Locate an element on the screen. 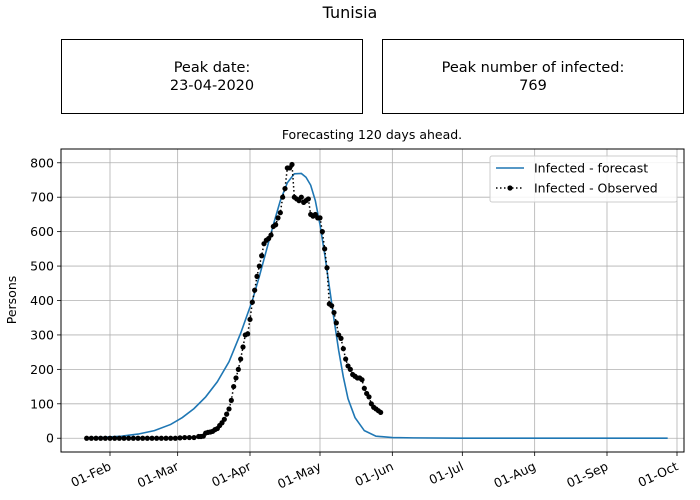  legend-forecast-label: Infected - forecast is located at coordinates (591, 168).